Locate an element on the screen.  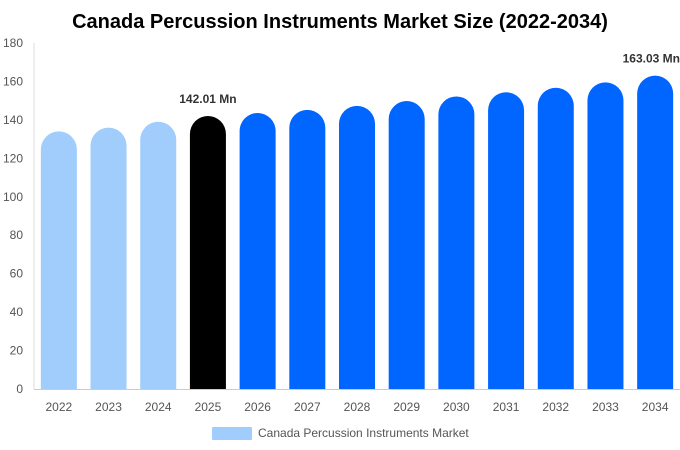
legend-swatch is located at coordinates (232, 433).